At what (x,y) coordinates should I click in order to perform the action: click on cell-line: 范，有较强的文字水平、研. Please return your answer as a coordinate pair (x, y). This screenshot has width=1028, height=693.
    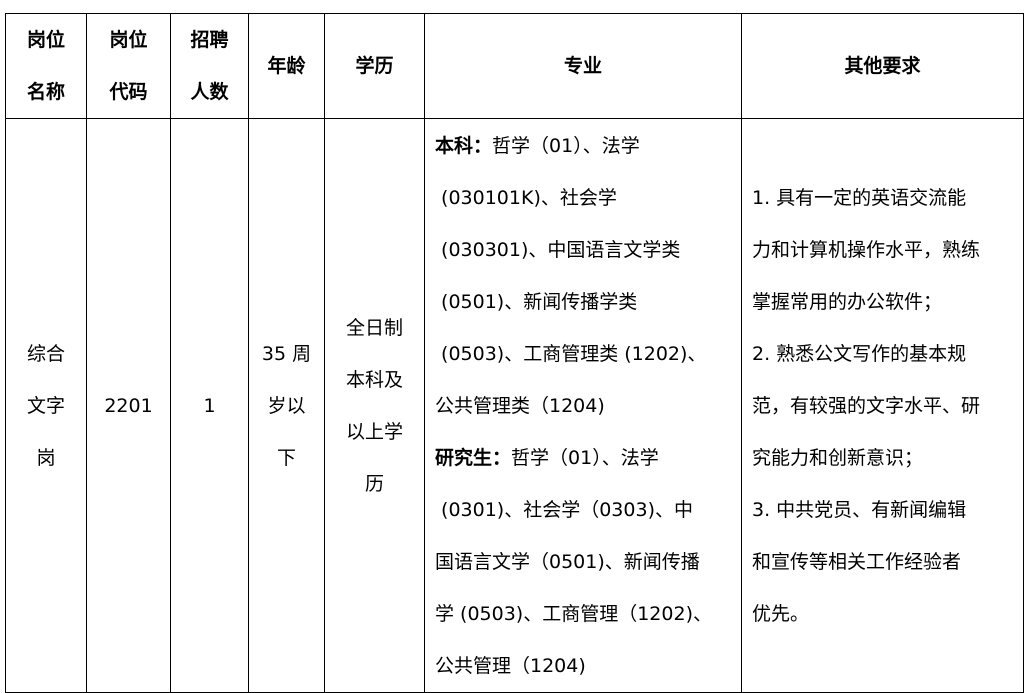
    Looking at the image, I should click on (866, 405).